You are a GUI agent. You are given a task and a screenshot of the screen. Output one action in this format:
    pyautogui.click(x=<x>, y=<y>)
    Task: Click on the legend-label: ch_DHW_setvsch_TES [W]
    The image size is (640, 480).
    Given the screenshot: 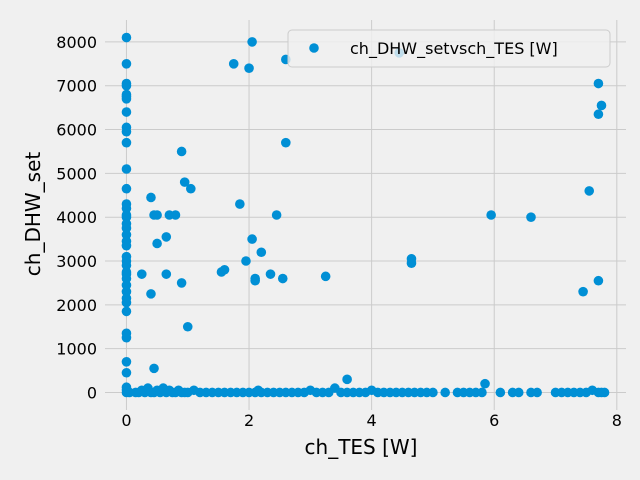 What is the action you would take?
    pyautogui.click(x=454, y=49)
    